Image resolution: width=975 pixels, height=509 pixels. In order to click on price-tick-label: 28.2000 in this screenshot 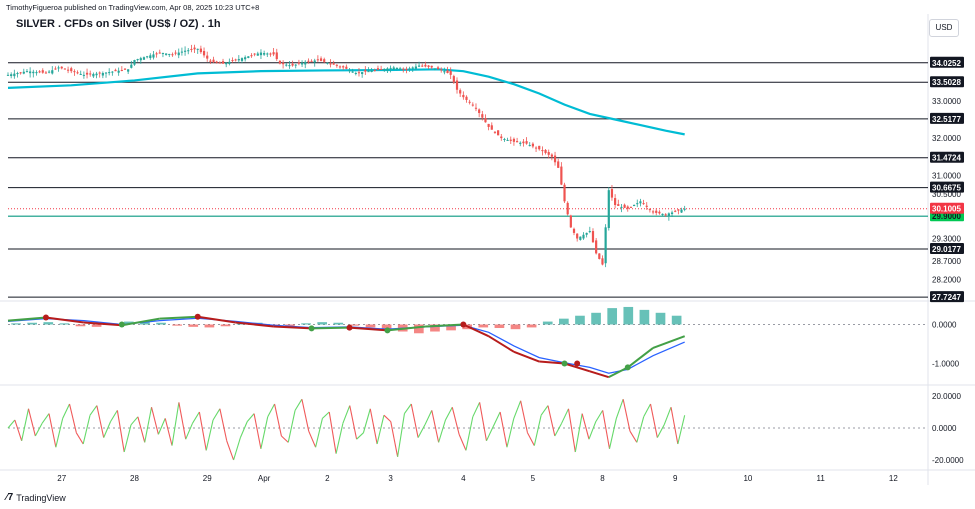, I will do `click(946, 279)`.